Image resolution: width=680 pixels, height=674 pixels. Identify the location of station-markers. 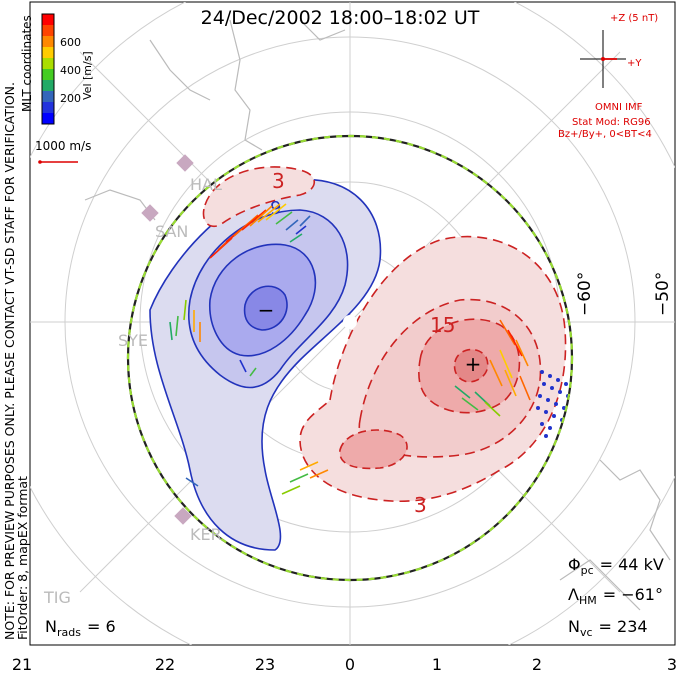
(167, 339).